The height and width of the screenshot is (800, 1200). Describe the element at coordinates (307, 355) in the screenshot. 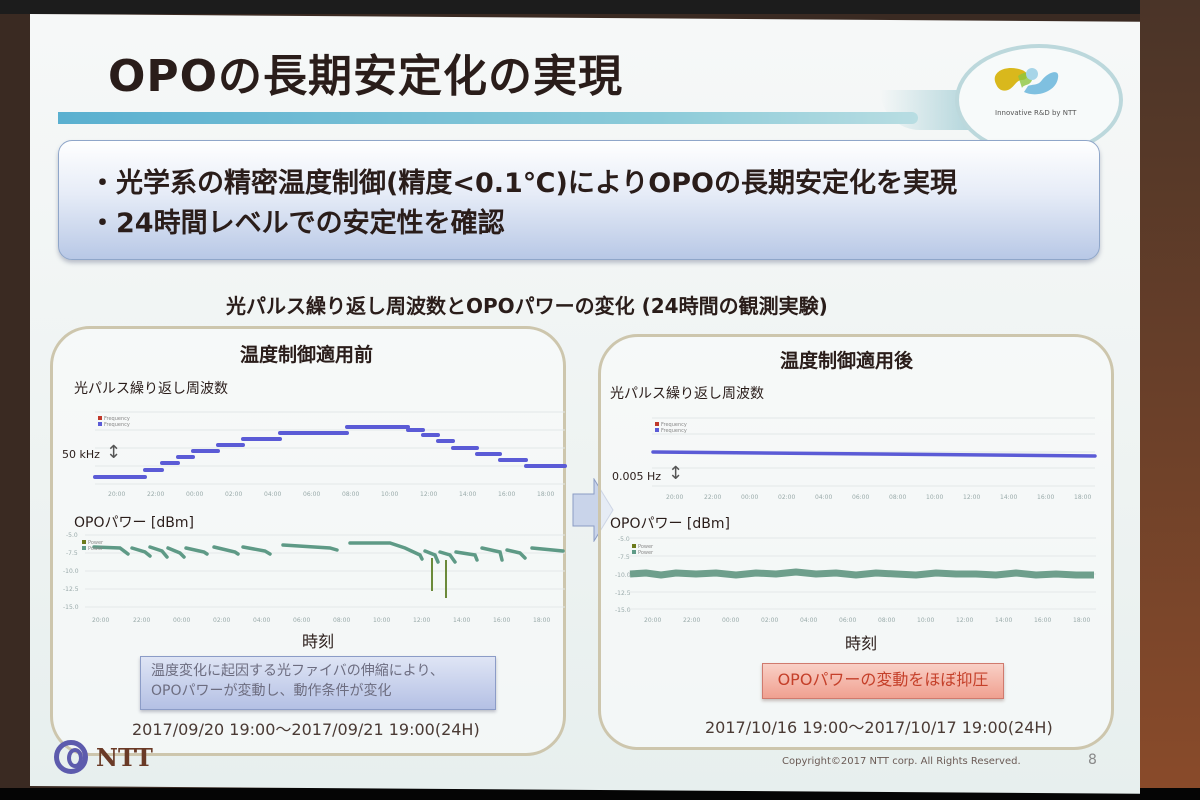

I see `panel-before-title: 温度制御適用前` at that location.